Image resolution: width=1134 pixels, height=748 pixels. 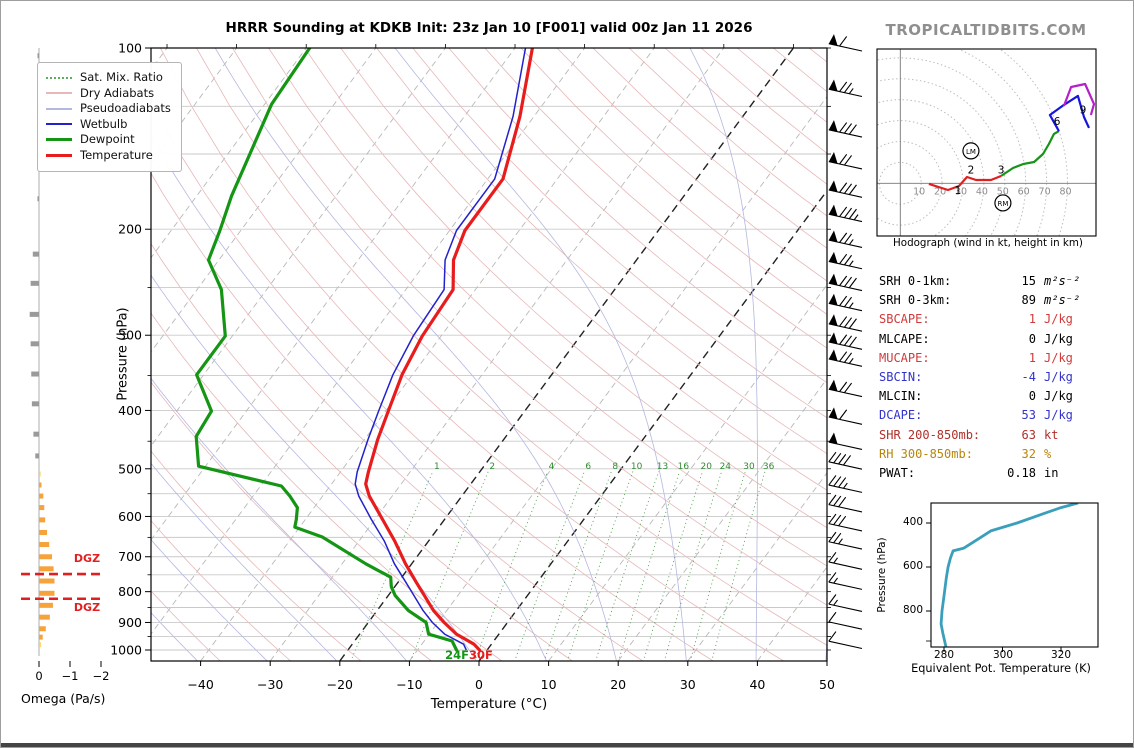 What do you see at coordinates (1032, 357) in the screenshot?
I see `stat-value: 1` at bounding box center [1032, 357].